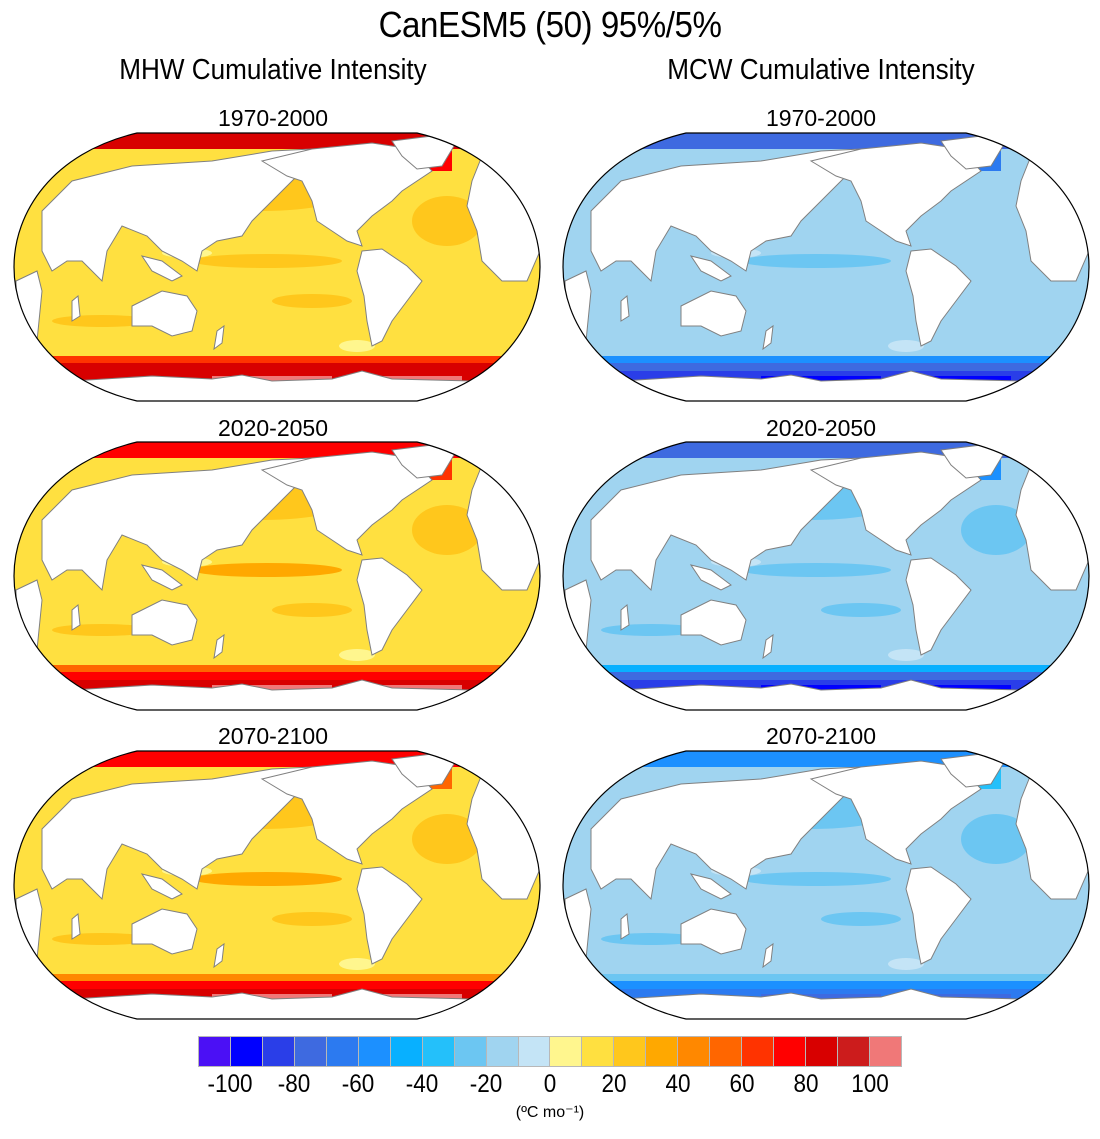 The height and width of the screenshot is (1139, 1100). I want to click on colorbar-tick-label: -80, so click(294, 1084).